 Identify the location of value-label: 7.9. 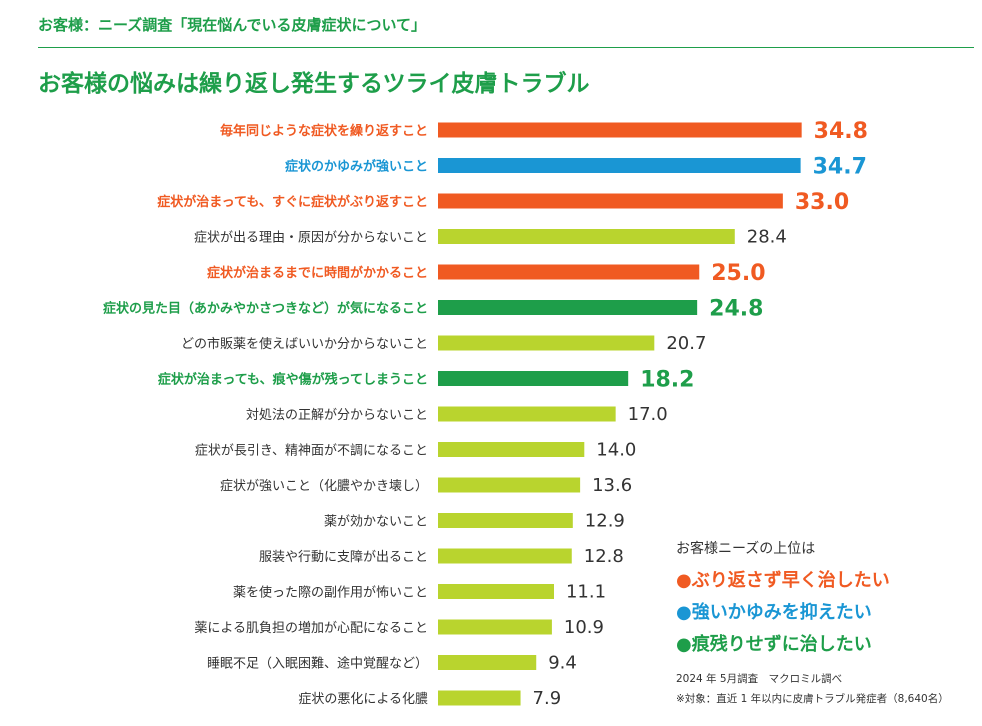
(547, 698).